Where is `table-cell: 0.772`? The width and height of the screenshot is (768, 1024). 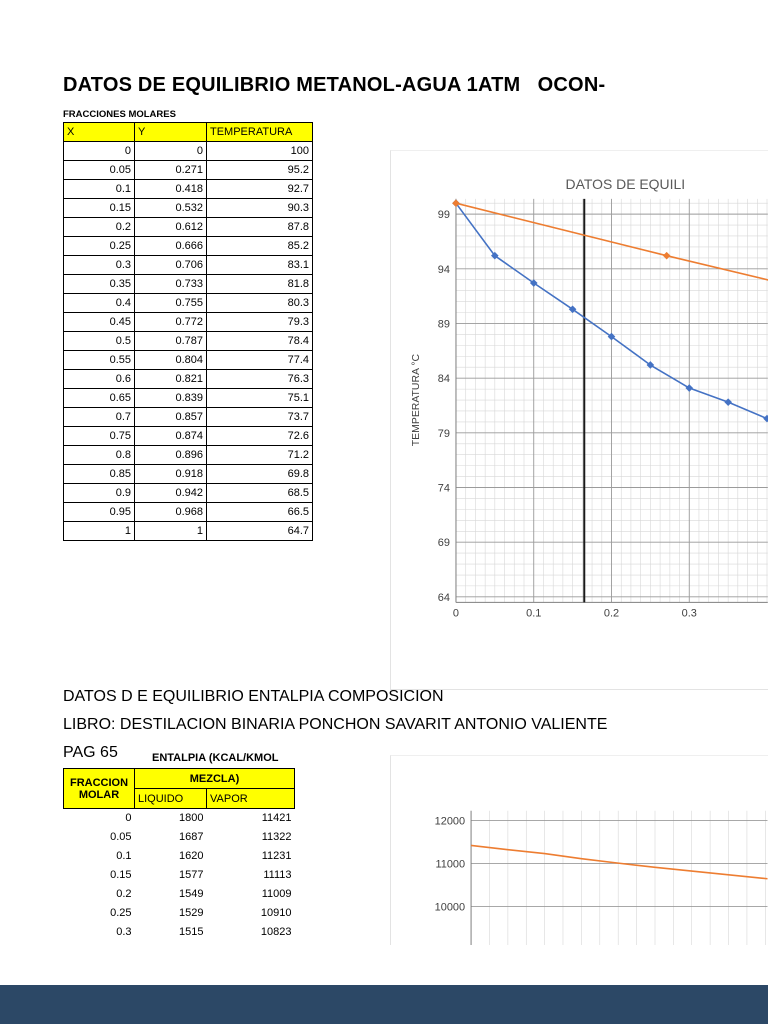
table-cell: 0.772 is located at coordinates (170, 322).